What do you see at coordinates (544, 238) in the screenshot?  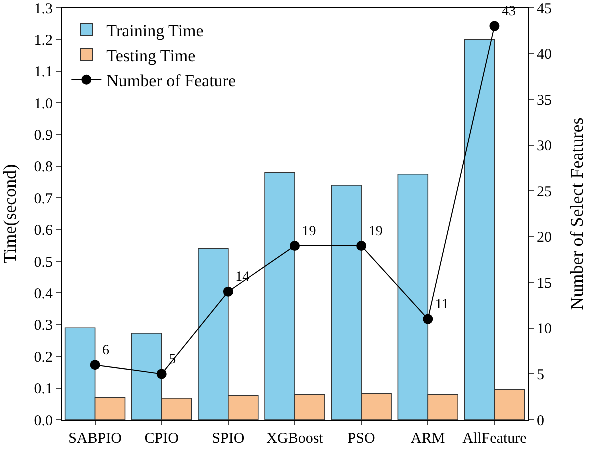 I see `y2-tick-label: 20` at bounding box center [544, 238].